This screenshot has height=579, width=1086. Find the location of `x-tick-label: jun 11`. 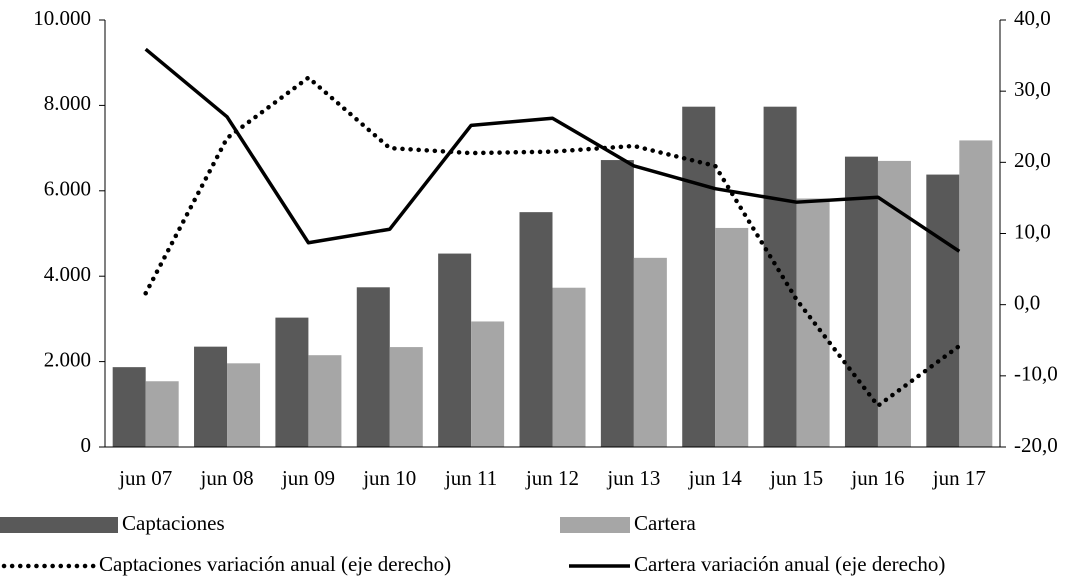

x-tick-label: jun 11 is located at coordinates (470, 478).